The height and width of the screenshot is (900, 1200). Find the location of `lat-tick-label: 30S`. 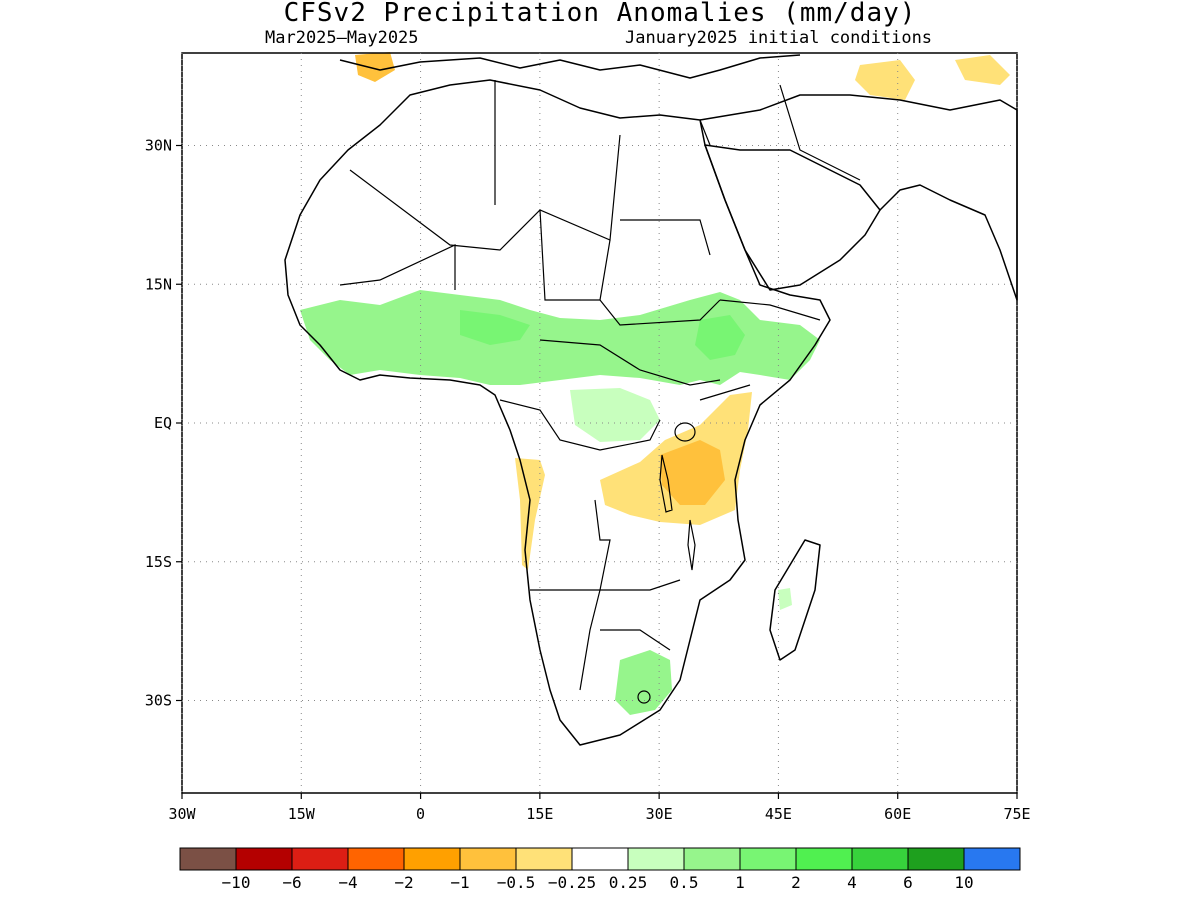

lat-tick-label: 30S is located at coordinates (158, 701).